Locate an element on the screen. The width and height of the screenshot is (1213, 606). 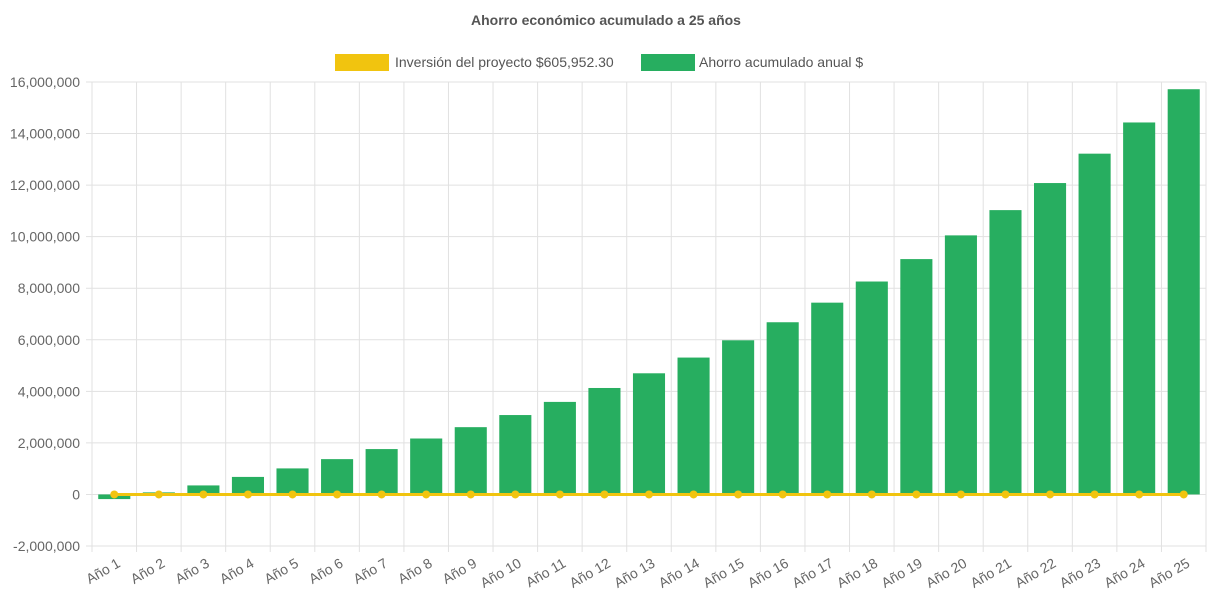
x-tick-label: Año 16 is located at coordinates (768, 573).